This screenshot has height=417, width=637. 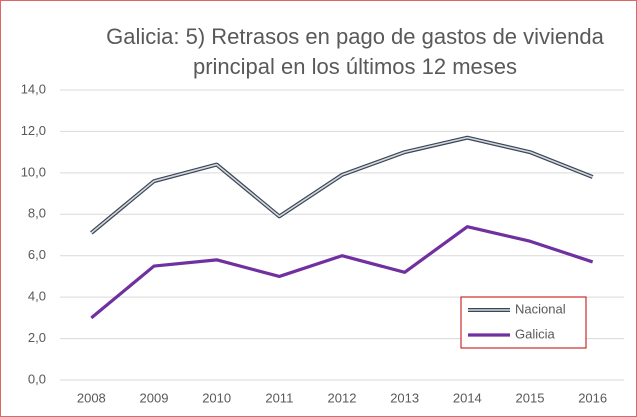 I want to click on x-tick-label: 2014, so click(x=467, y=397).